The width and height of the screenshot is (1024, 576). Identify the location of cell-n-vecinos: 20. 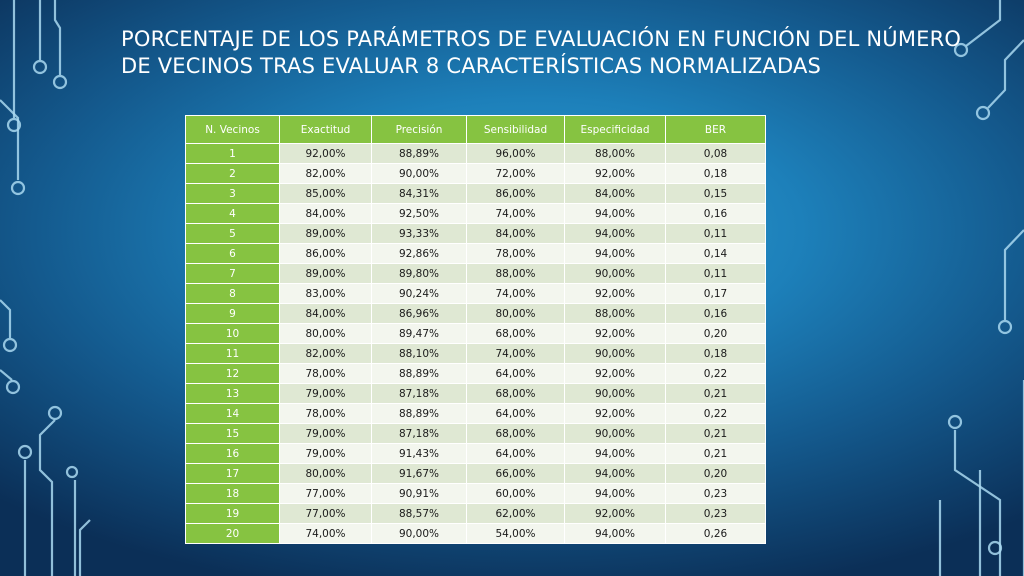
(232, 533).